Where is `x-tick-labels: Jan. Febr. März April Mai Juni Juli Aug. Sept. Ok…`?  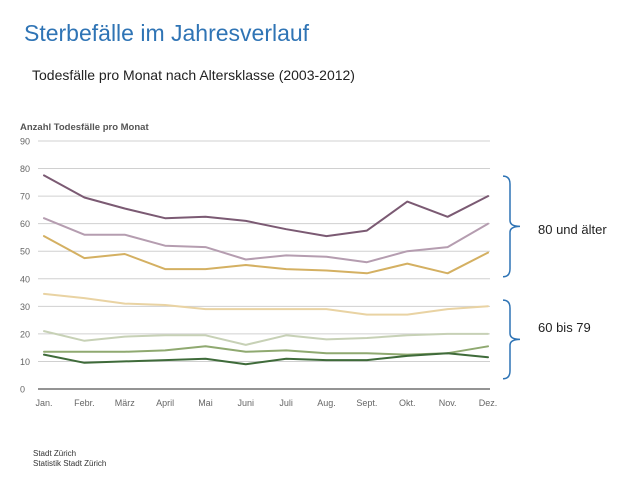
x-tick-labels: Jan. Febr. März April Mai Juni Juli Aug. Sept. Ok… is located at coordinates (266, 403).